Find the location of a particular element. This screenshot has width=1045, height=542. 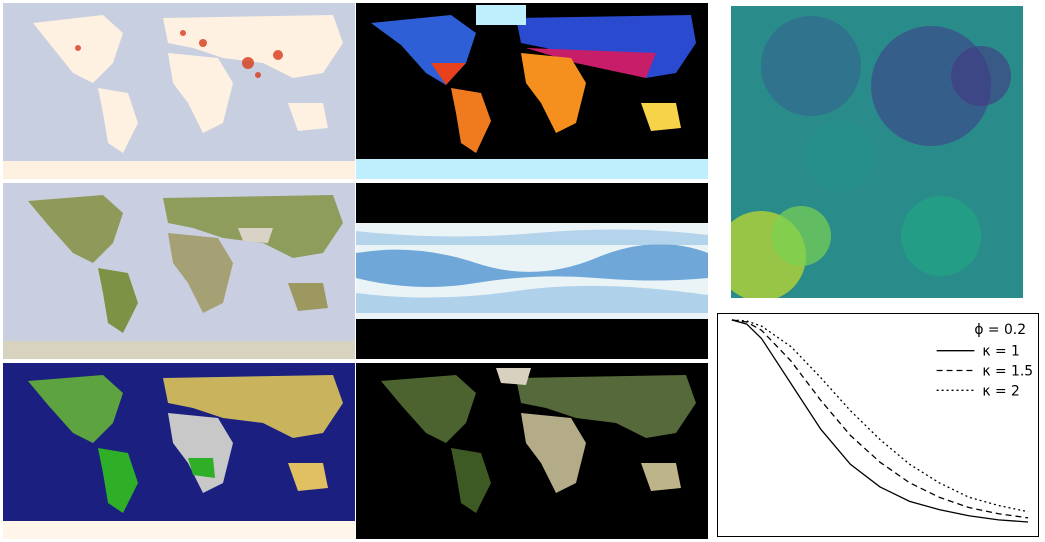

legend-label-2: κ = 1.5 is located at coordinates (1007, 371).